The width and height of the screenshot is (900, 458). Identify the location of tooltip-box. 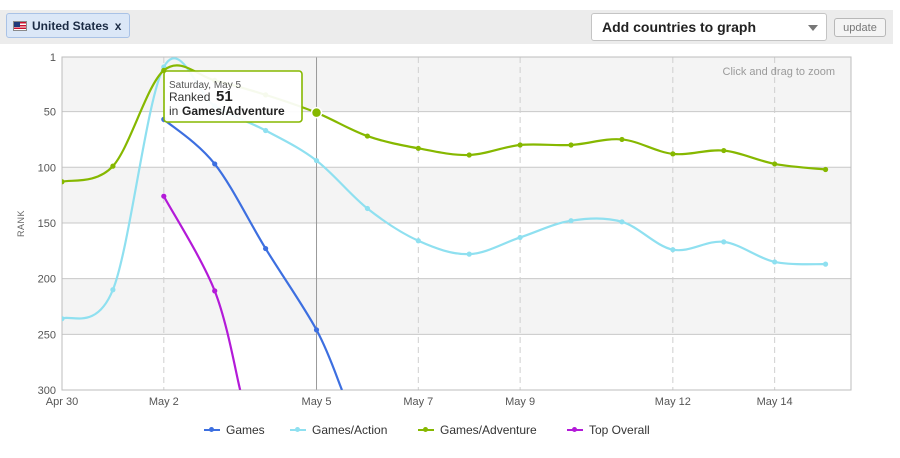
(233, 96).